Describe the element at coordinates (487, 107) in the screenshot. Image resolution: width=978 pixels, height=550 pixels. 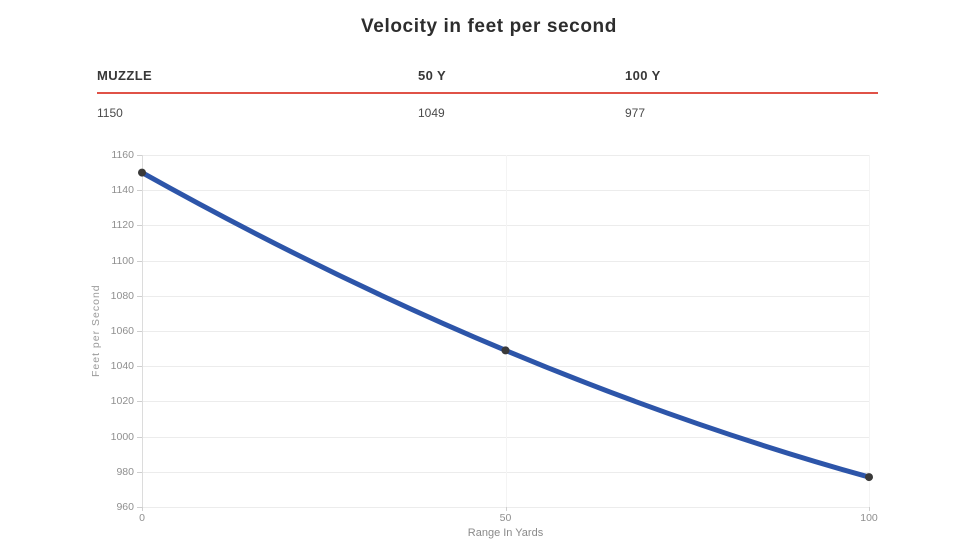
I see `velocity-table-value-row: 1150 1049 977` at that location.